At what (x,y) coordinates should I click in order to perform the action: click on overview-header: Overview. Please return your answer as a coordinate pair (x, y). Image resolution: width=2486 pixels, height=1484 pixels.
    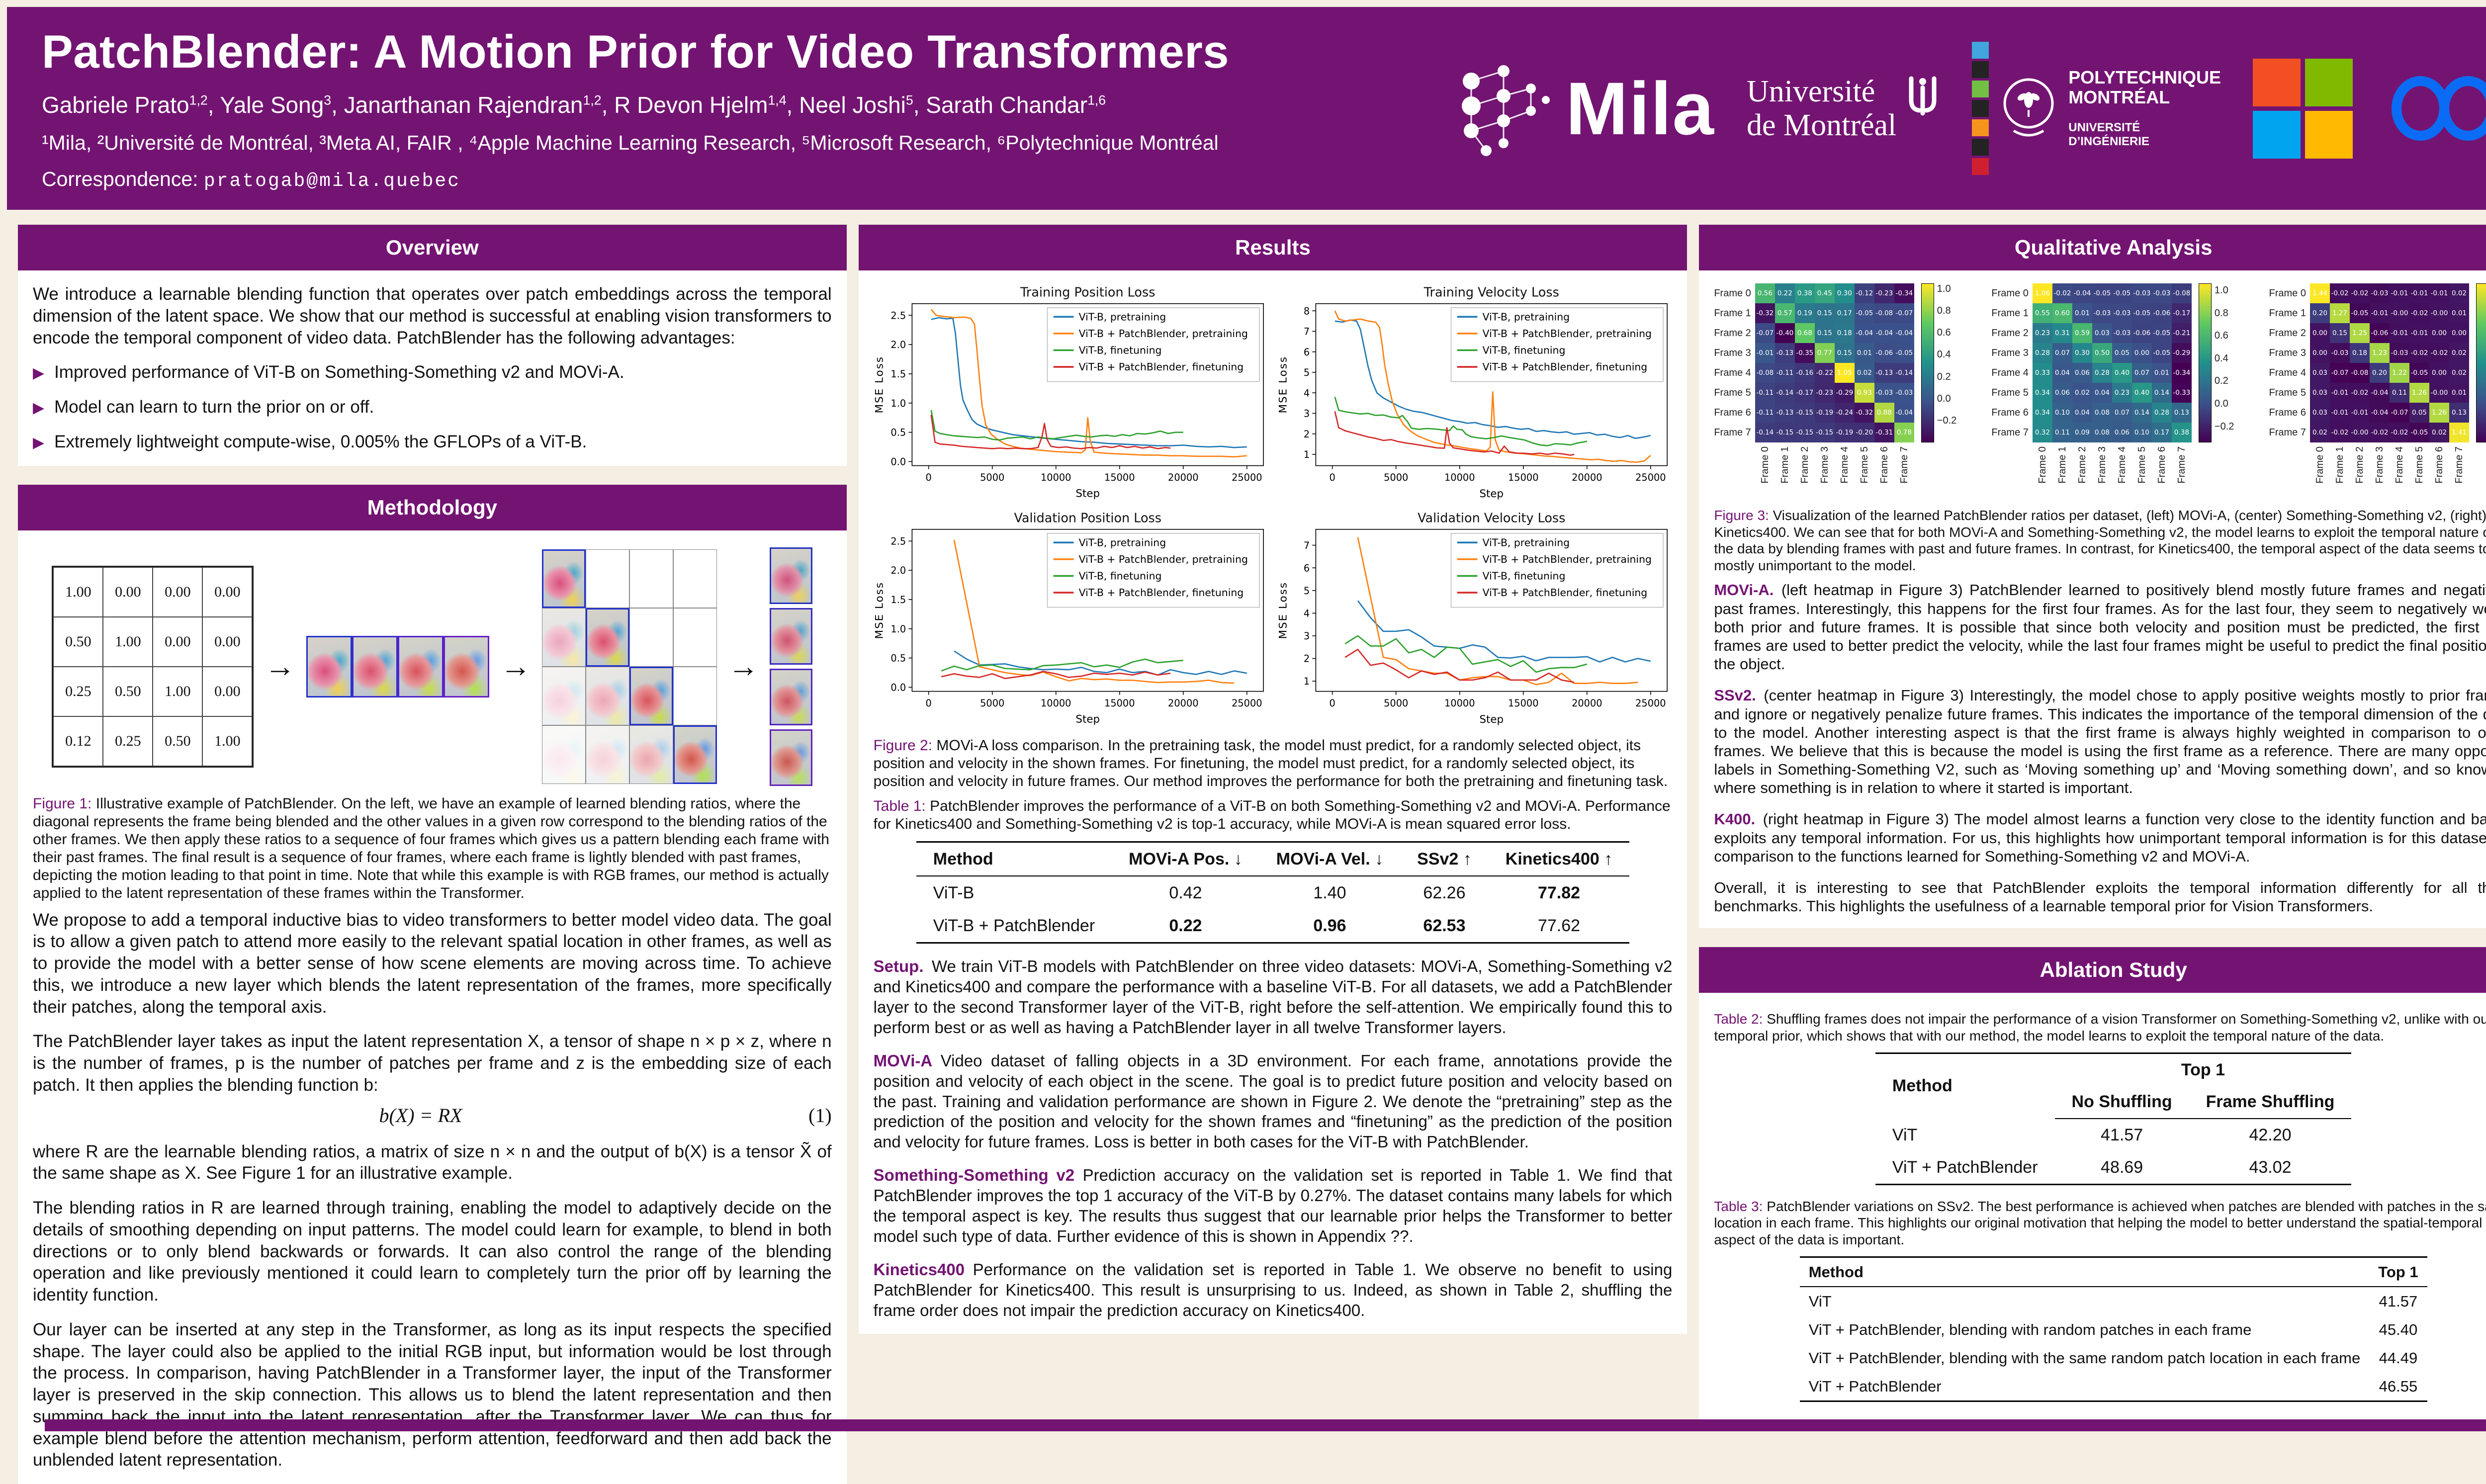
    Looking at the image, I should click on (432, 247).